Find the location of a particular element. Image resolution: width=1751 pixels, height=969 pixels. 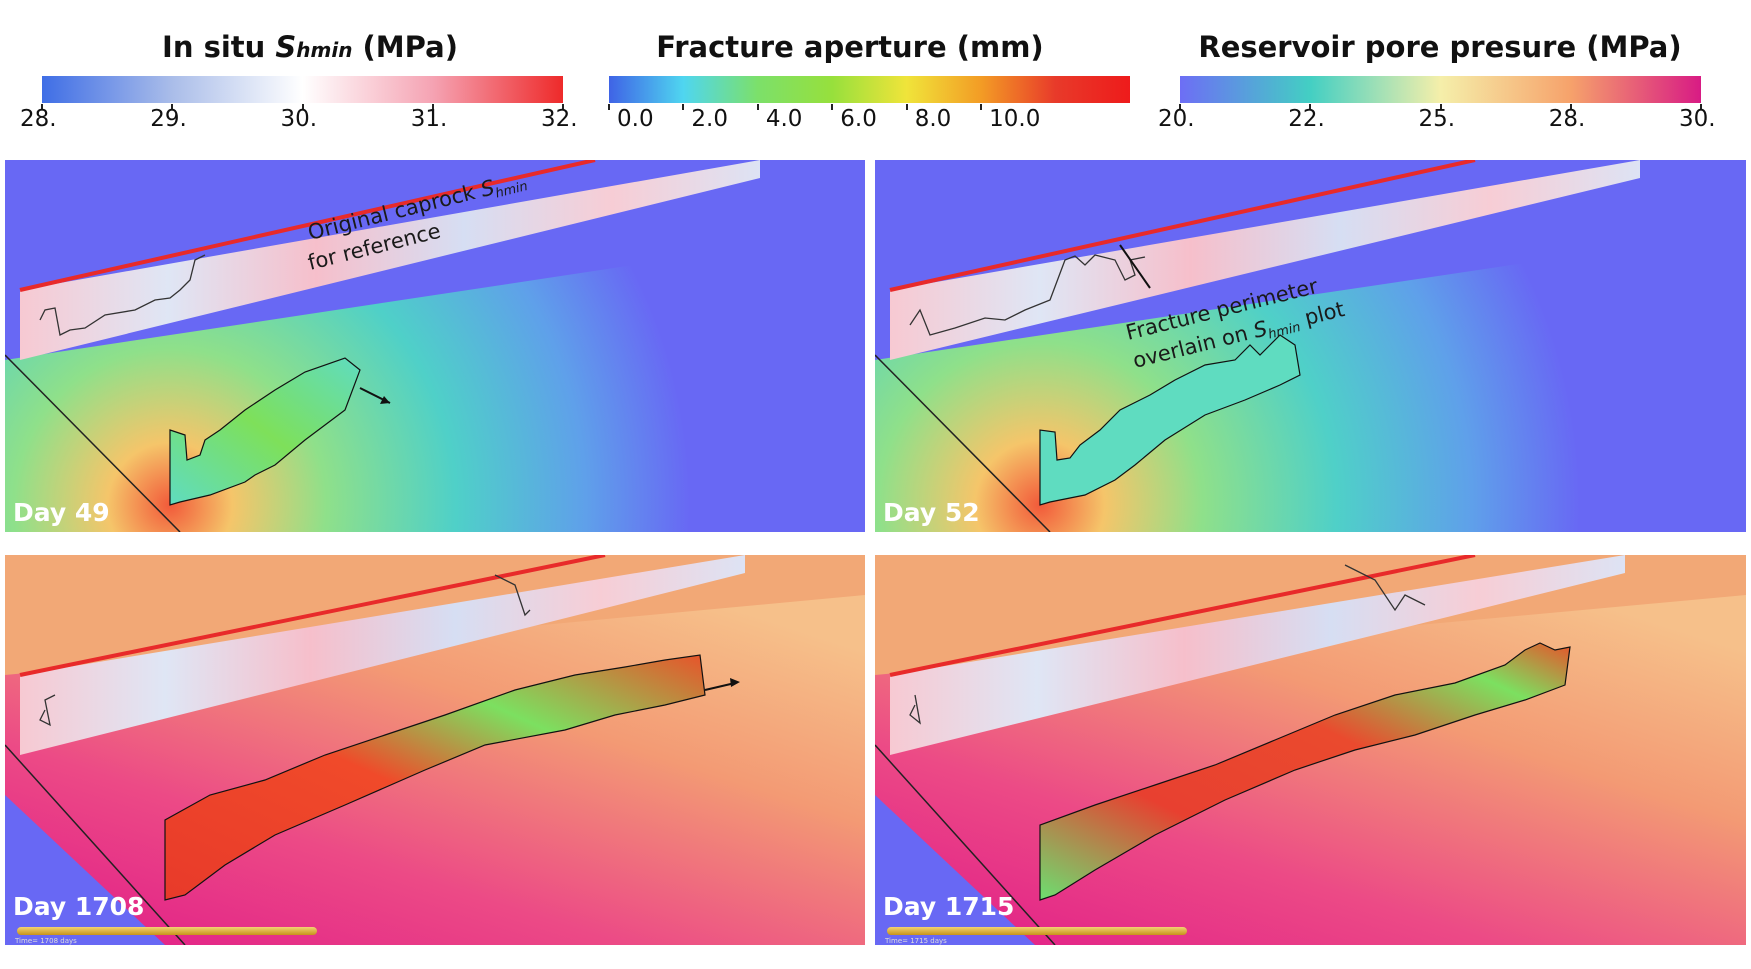

colorbar-tick-label: 0.0 is located at coordinates (635, 119).